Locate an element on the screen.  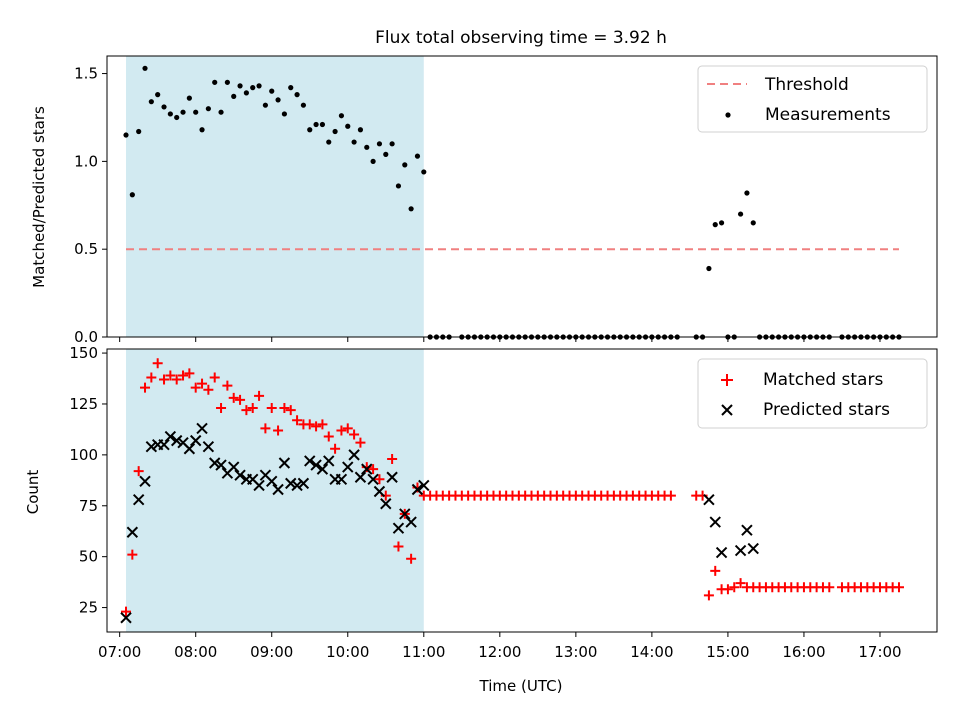
x-tick-label: 07:00 is located at coordinates (119, 652).